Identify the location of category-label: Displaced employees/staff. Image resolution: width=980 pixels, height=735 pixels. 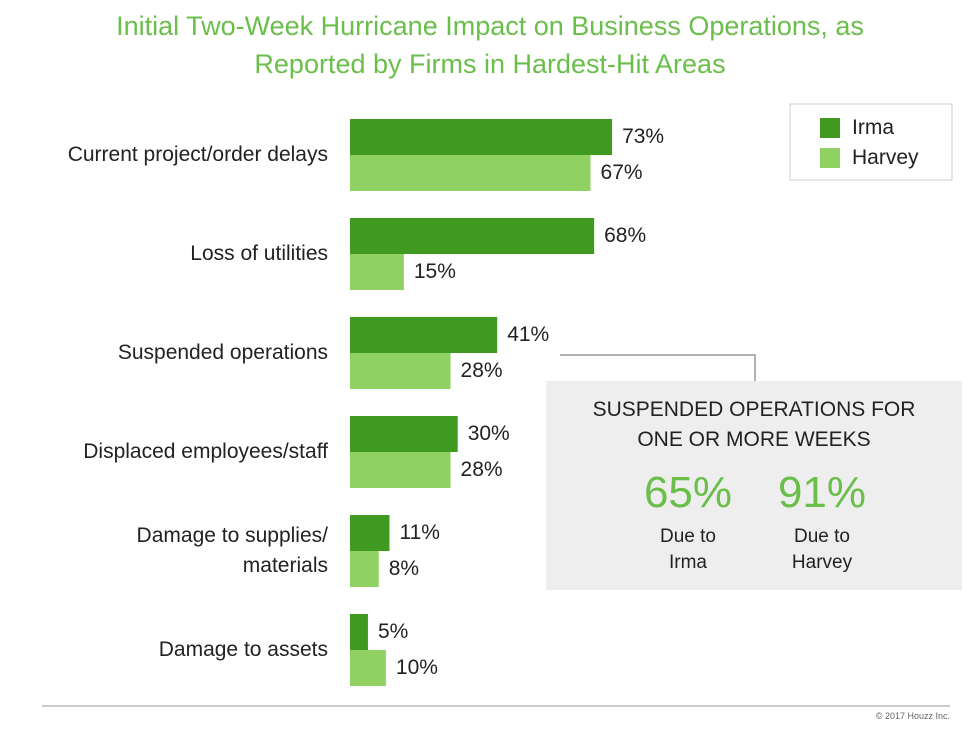
(205, 451).